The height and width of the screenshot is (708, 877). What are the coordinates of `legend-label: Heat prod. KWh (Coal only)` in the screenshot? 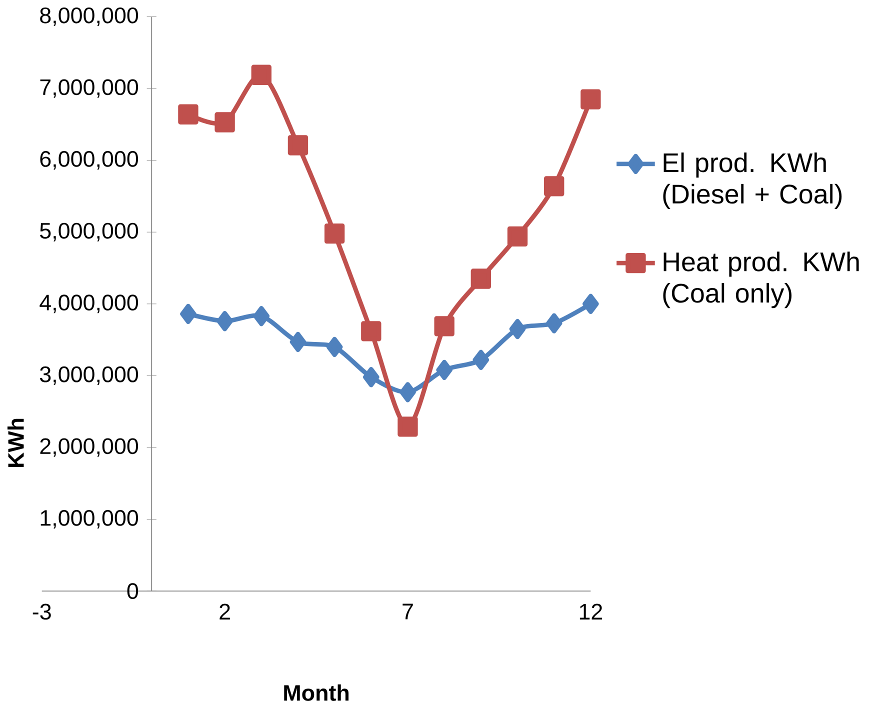 It's located at (761, 279).